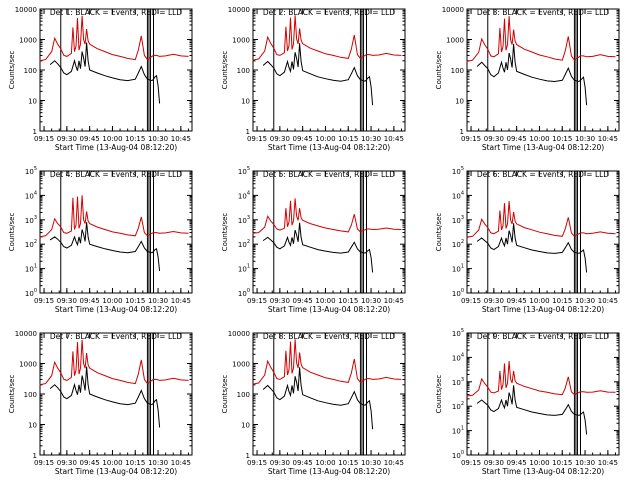 Image resolution: width=640 pixels, height=480 pixels. Describe the element at coordinates (458, 195) in the screenshot. I see `y-tick-label: 10⁴` at that location.